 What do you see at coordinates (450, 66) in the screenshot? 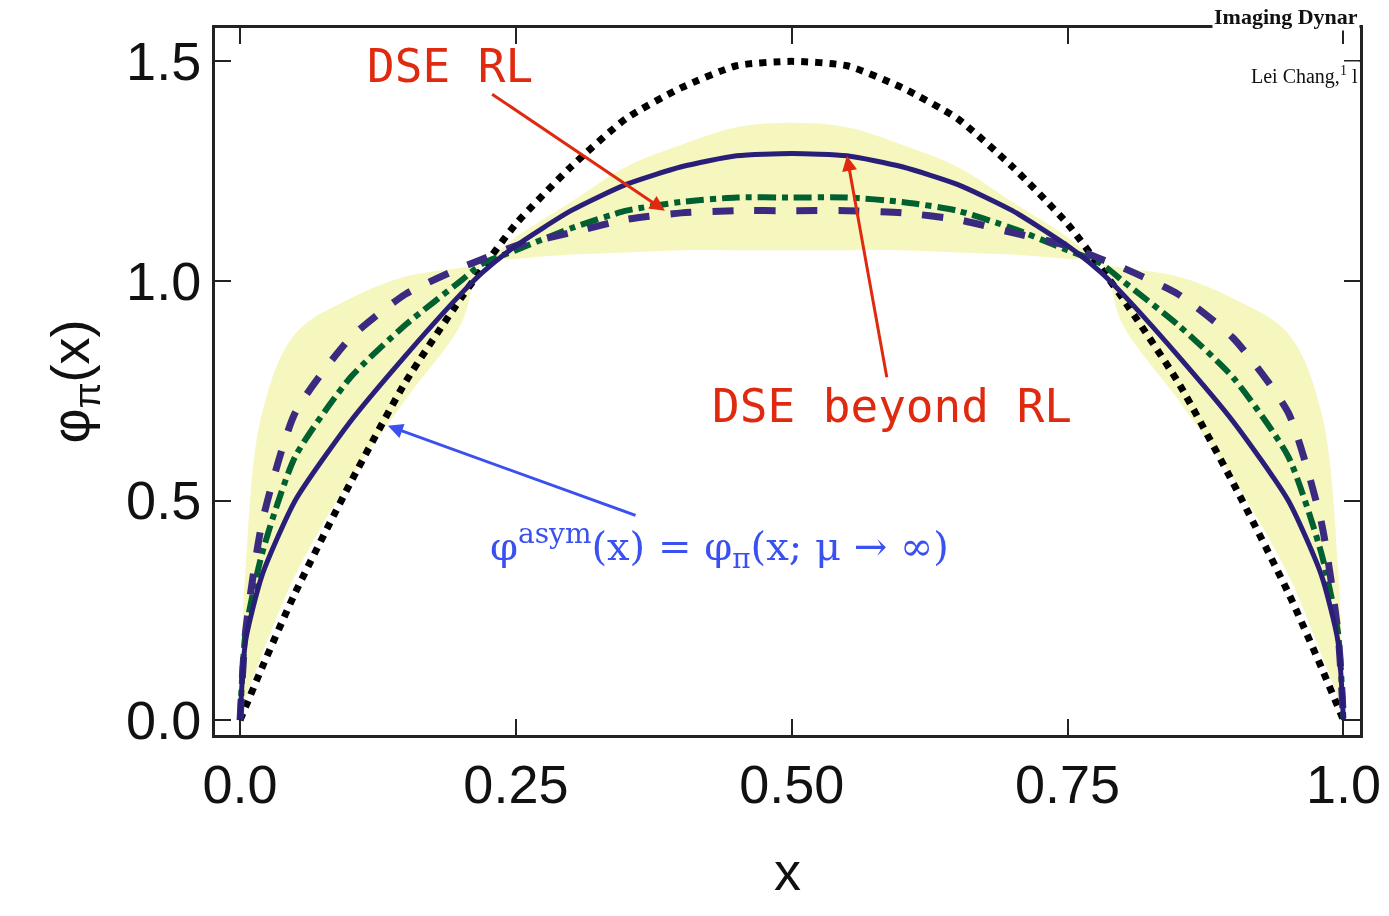
I see `annotation: DSE RL` at bounding box center [450, 66].